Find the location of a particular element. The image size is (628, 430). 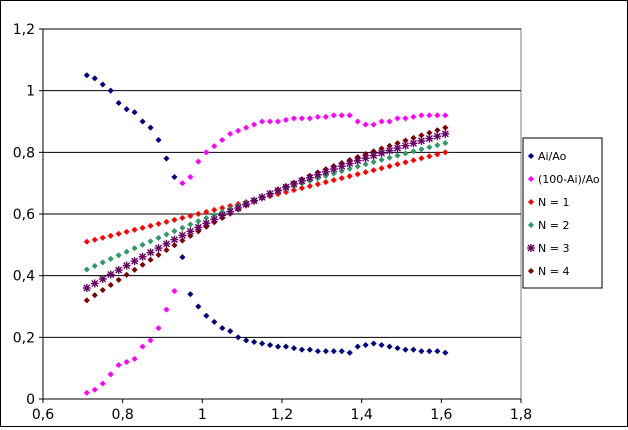

legend: Ai/Ao (100-Ai)/Ao N = 1 N = 2 N = 3 N = 4 is located at coordinates (562, 213).